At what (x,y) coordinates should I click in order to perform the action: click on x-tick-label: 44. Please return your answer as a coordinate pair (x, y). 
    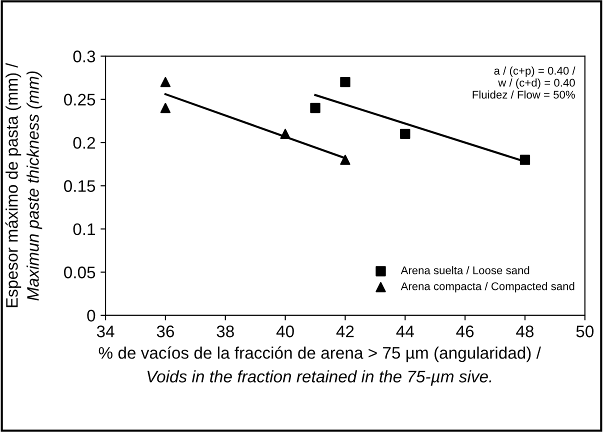
    Looking at the image, I should click on (405, 332).